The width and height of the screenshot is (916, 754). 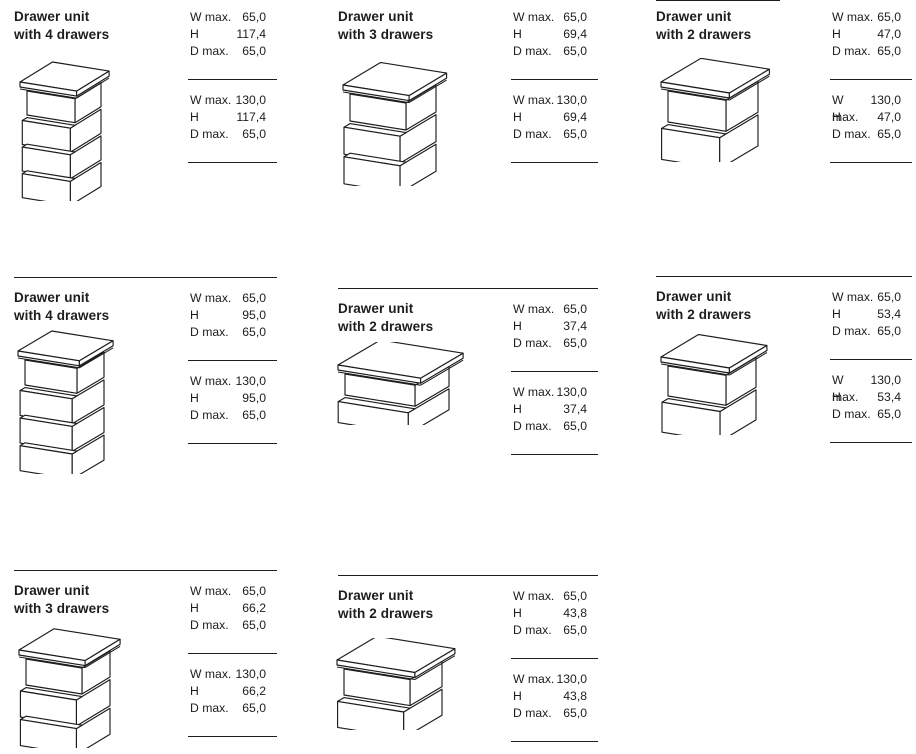 I want to click on spec-block-narrow: W max. 65,0 H 66,2 D max. 65,0, so click(x=232, y=608).